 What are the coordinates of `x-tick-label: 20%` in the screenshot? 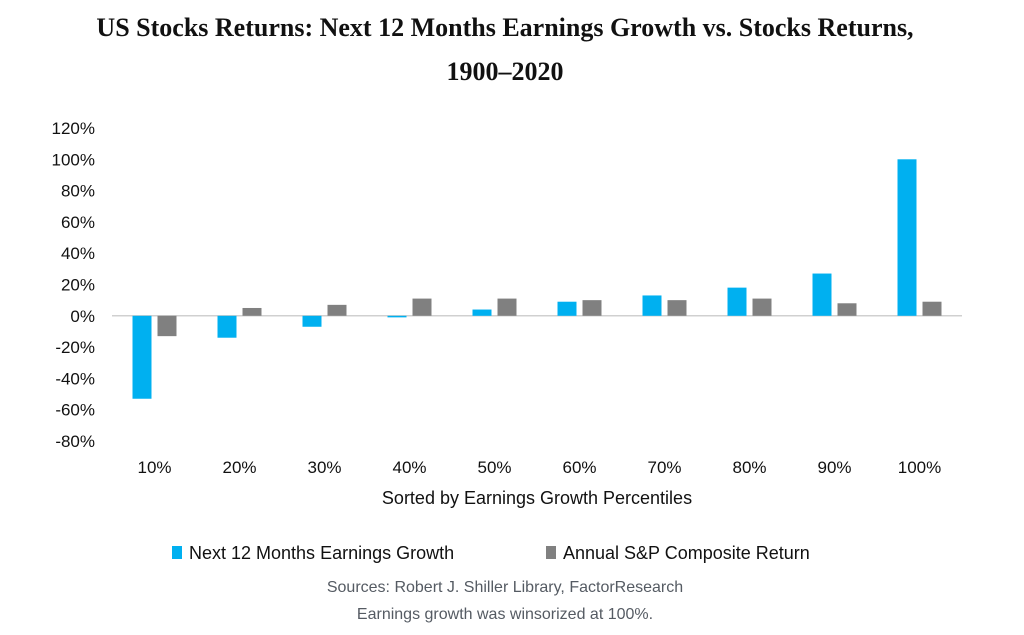 It's located at (239, 467).